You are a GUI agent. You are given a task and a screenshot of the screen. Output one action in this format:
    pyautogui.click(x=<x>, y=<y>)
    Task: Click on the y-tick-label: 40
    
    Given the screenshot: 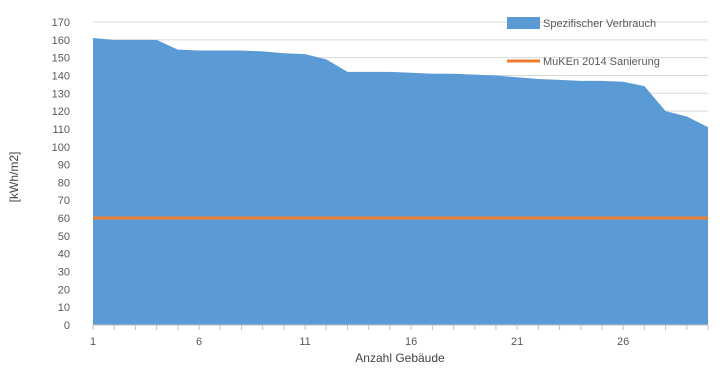 What is the action you would take?
    pyautogui.click(x=64, y=255)
    